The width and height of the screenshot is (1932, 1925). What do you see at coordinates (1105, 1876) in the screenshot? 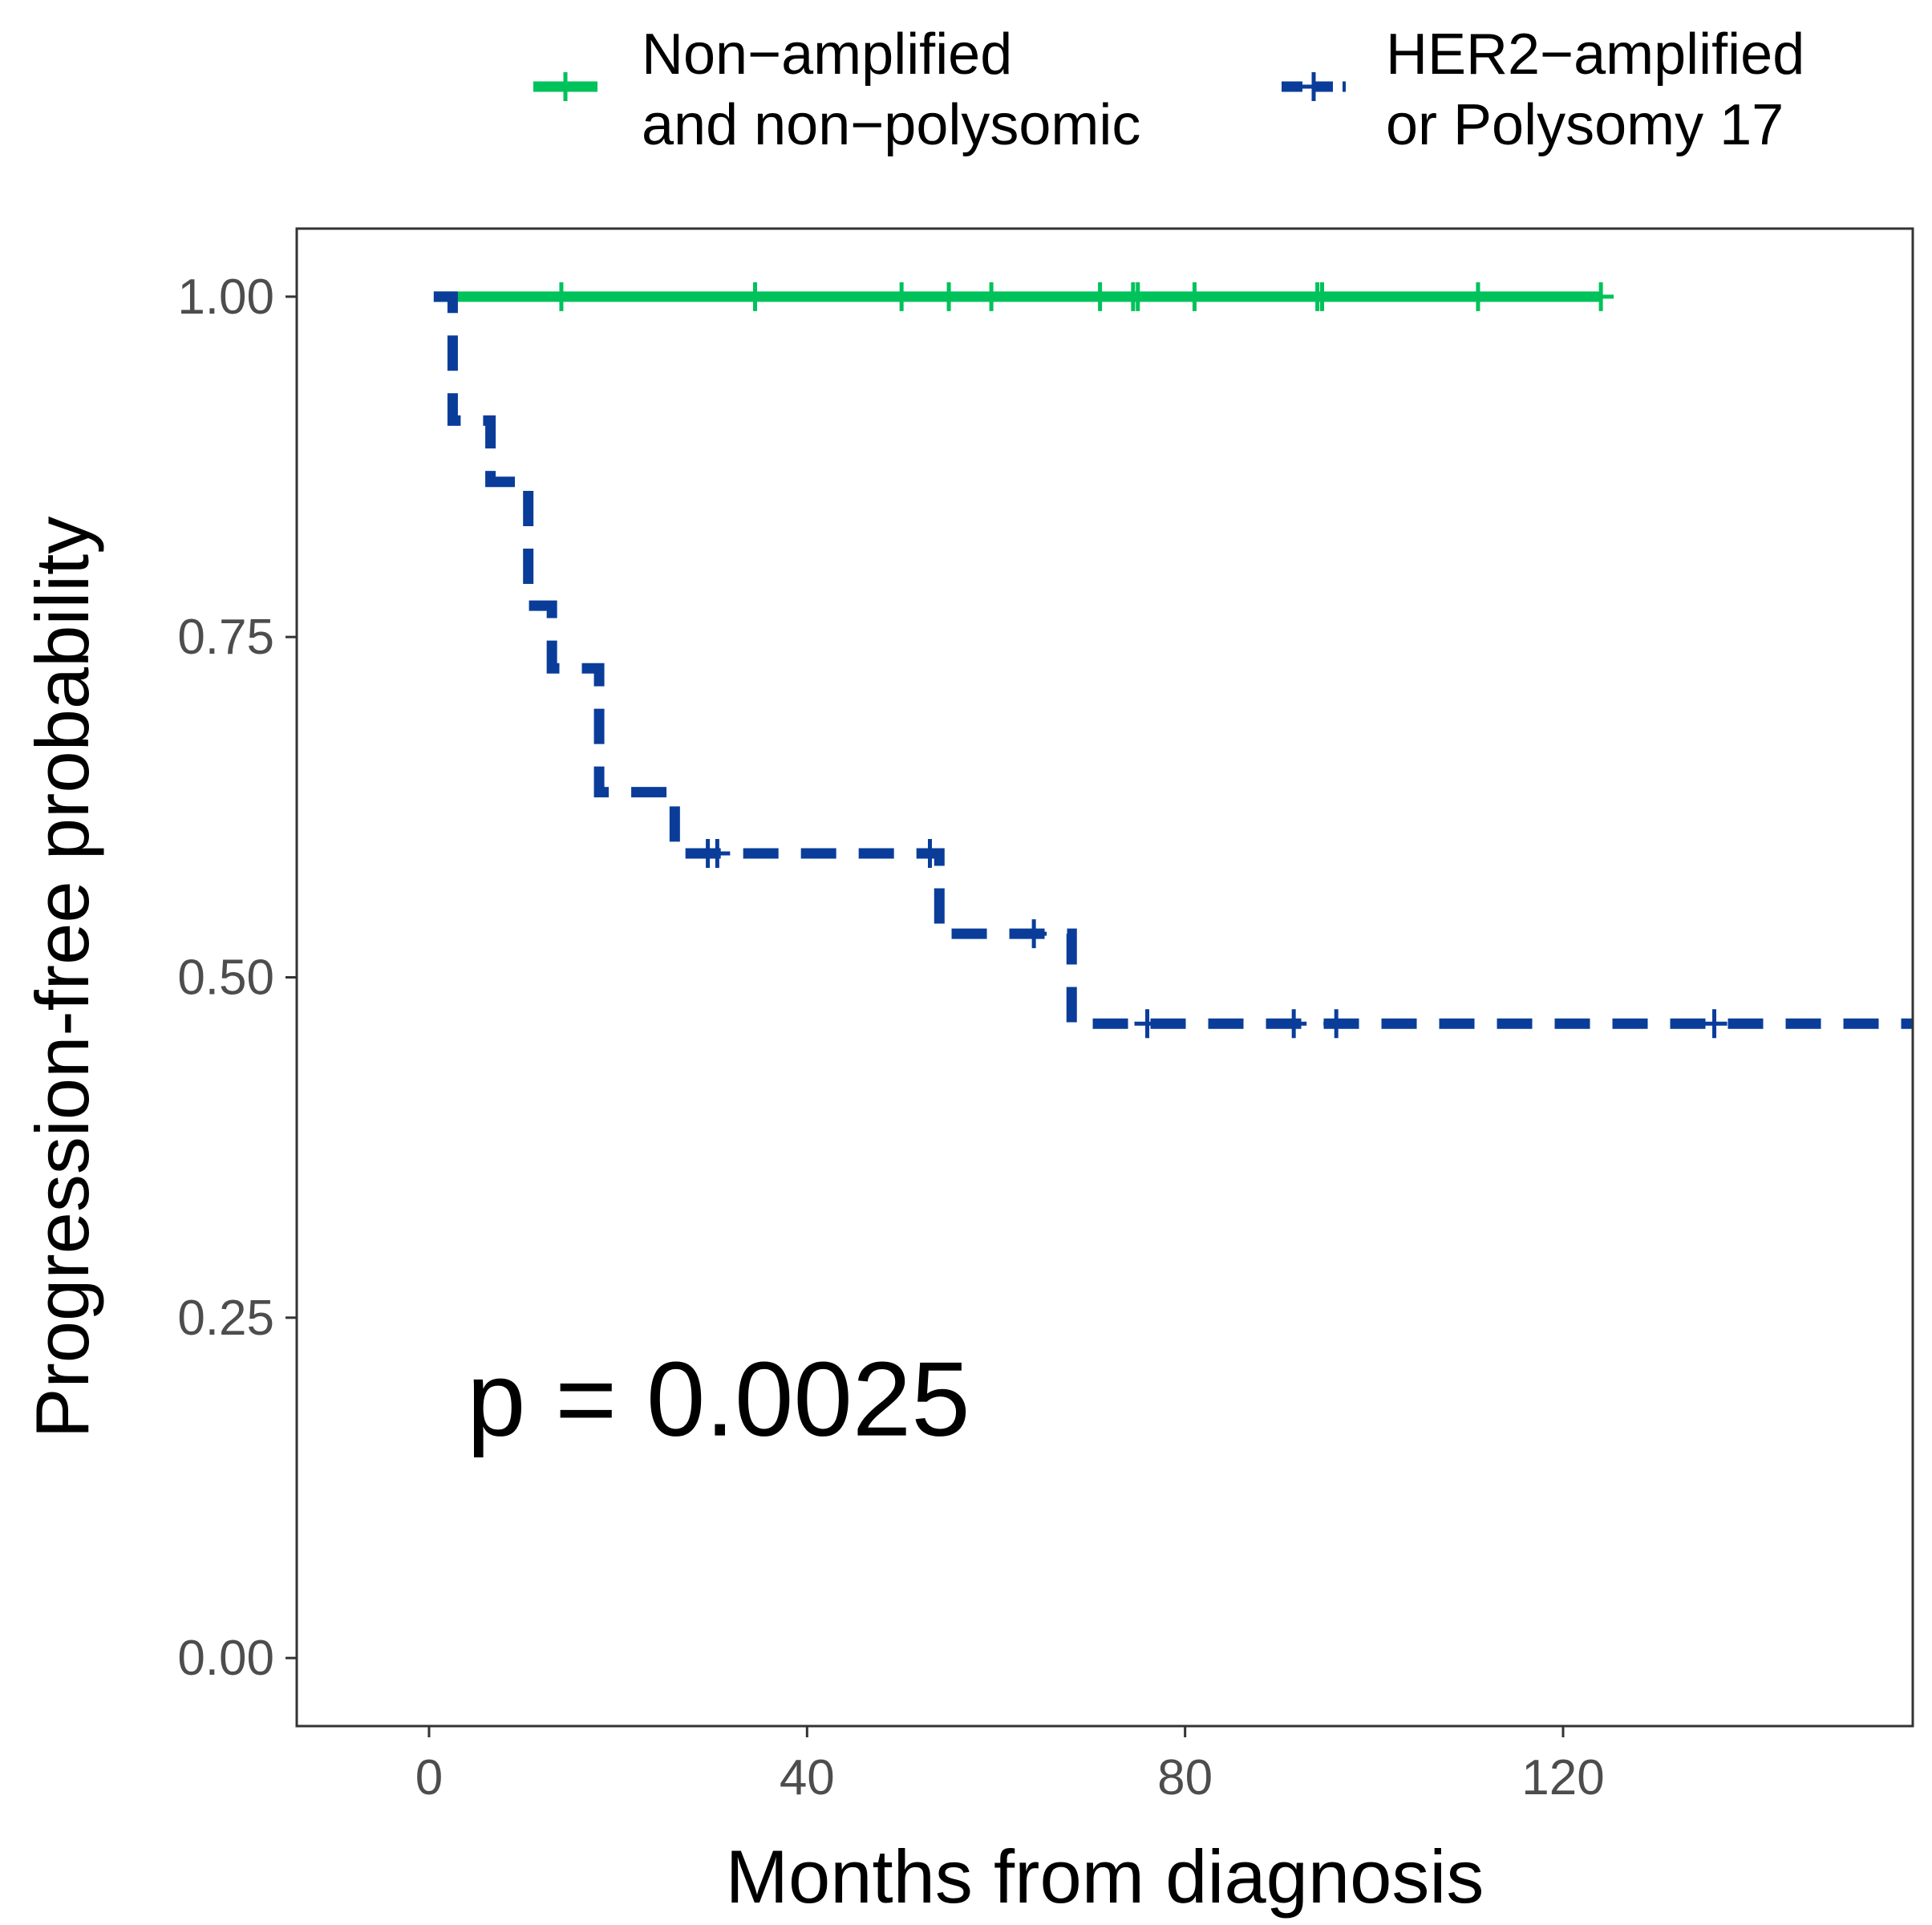
I see `x-axis-title: Months from diagnosis` at bounding box center [1105, 1876].